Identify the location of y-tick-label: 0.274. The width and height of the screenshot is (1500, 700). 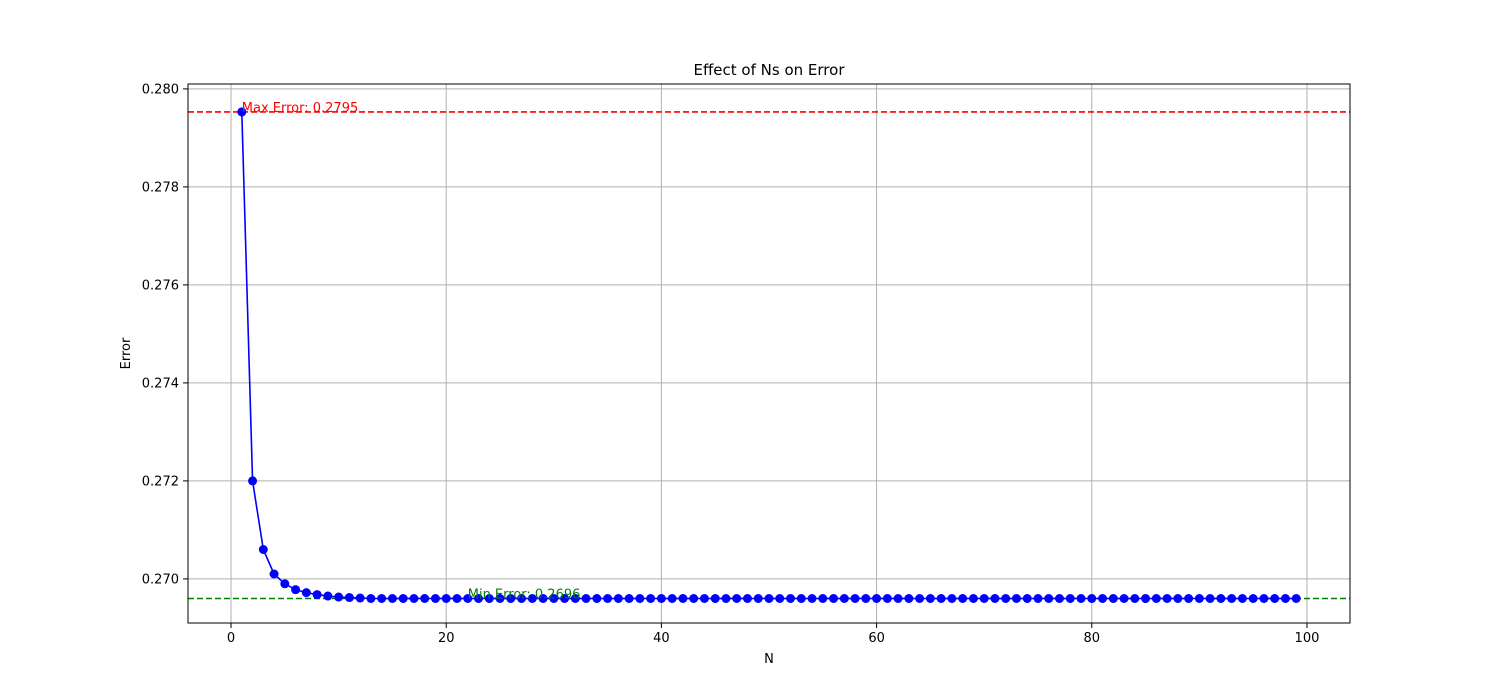
(160, 383).